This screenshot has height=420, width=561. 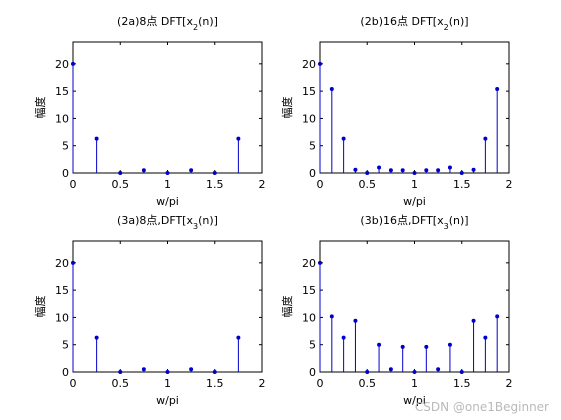 What do you see at coordinates (481, 407) in the screenshot?
I see `watermark-text: CSDN @one1Beginner` at bounding box center [481, 407].